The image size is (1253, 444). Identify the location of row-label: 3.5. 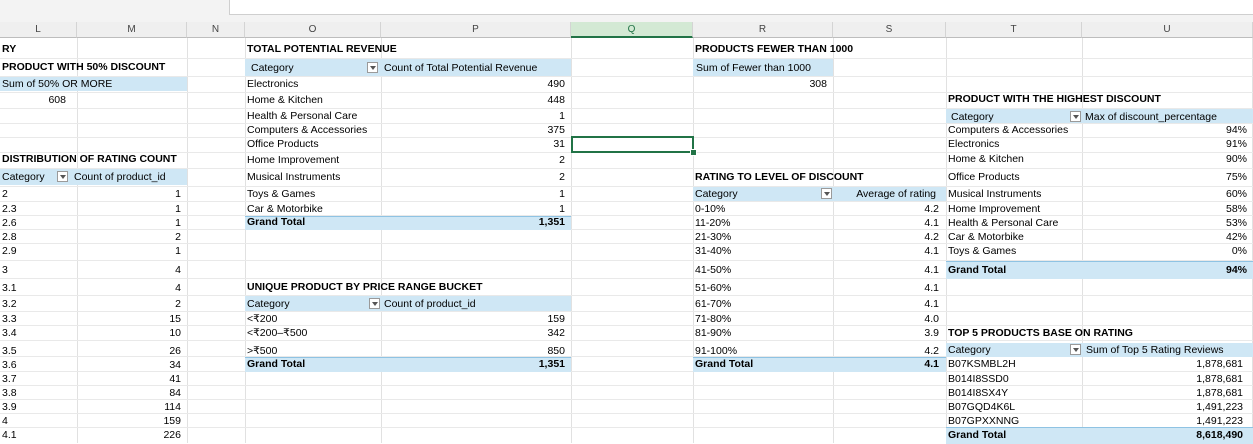
(9, 351).